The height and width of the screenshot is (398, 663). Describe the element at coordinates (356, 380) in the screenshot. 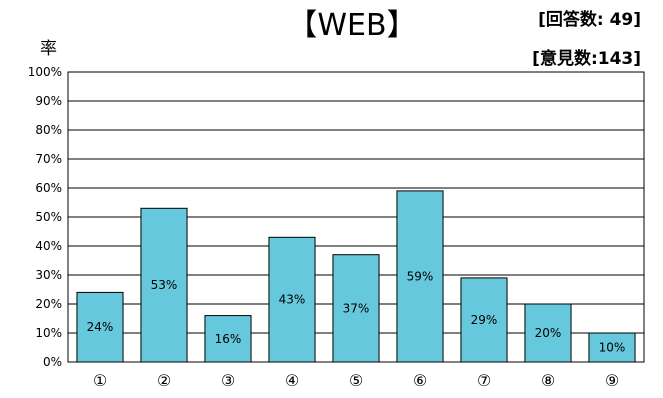

I see `x-tick-label: ⑤` at that location.